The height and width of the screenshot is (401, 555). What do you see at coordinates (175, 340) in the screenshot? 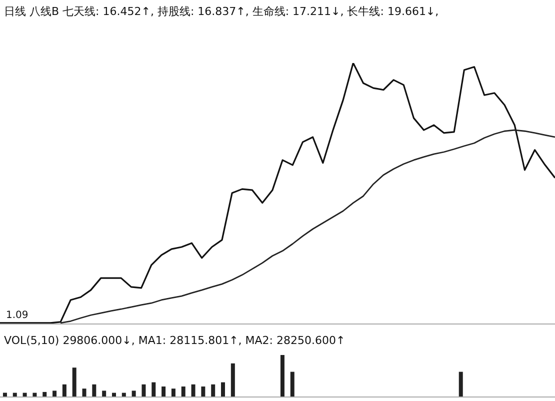
I see `chart-title: VOL(5,10) 29806.000↓, MA1: 28115.801↑, MA2: 28250.600↑` at bounding box center [175, 340].